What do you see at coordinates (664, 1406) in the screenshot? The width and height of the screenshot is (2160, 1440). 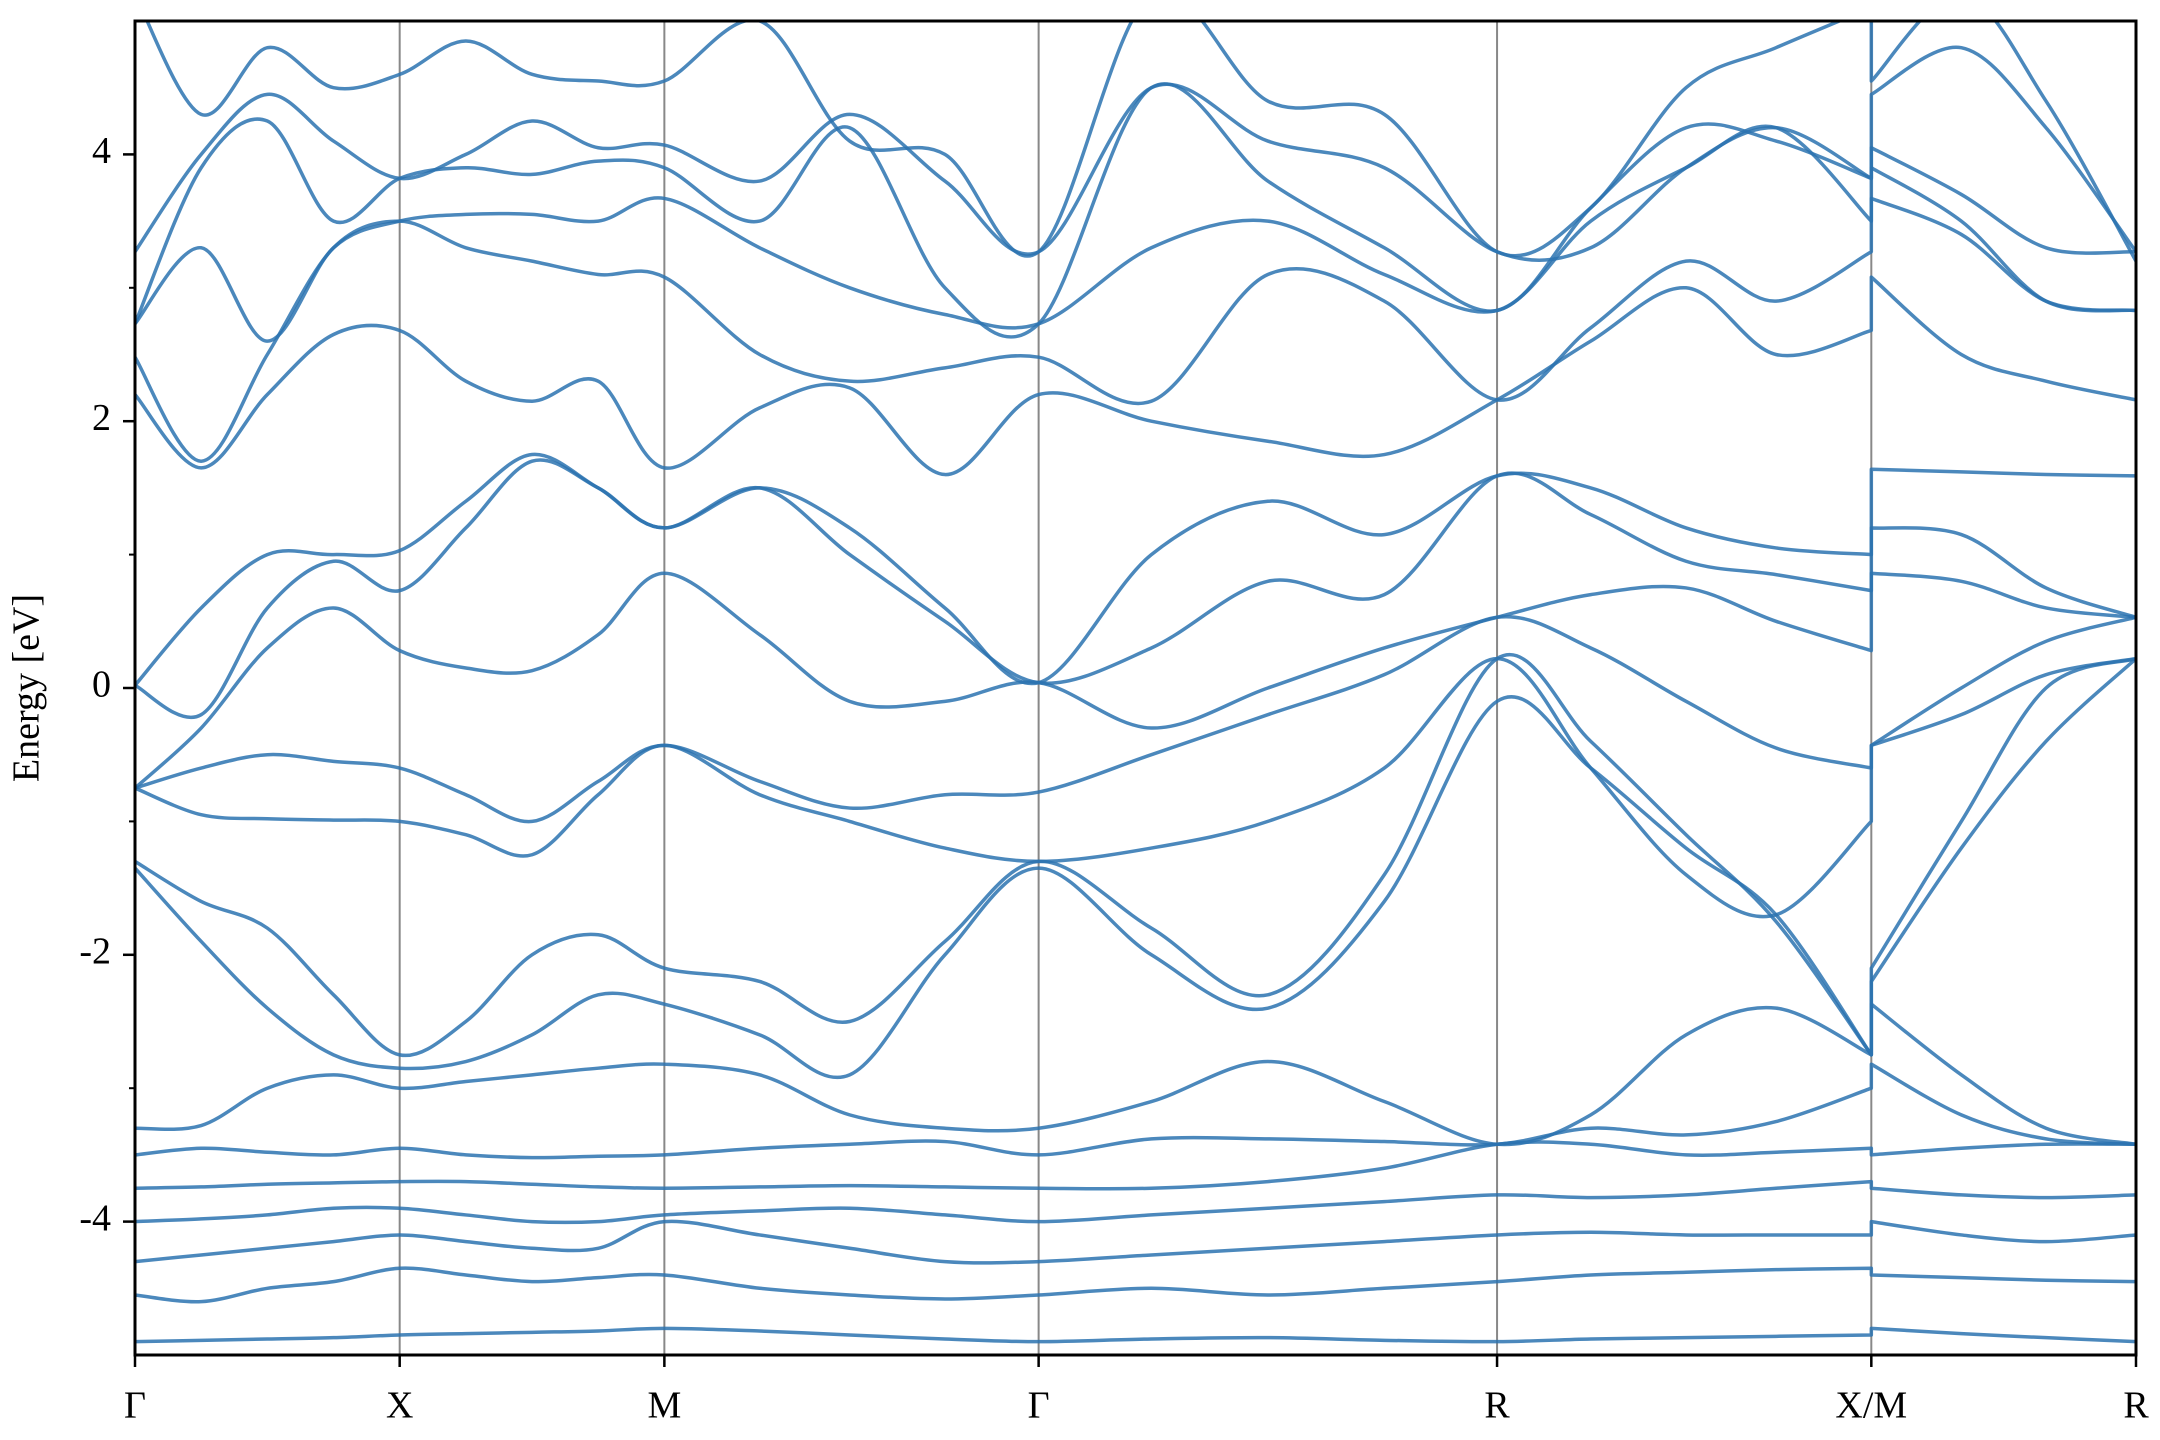 I see `x-tick-label: M` at bounding box center [664, 1406].